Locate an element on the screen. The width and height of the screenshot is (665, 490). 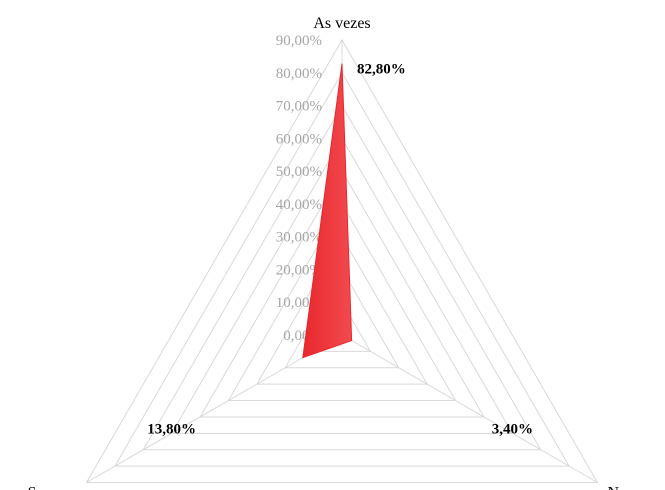
tick-label: 70,00% is located at coordinates (299, 107).